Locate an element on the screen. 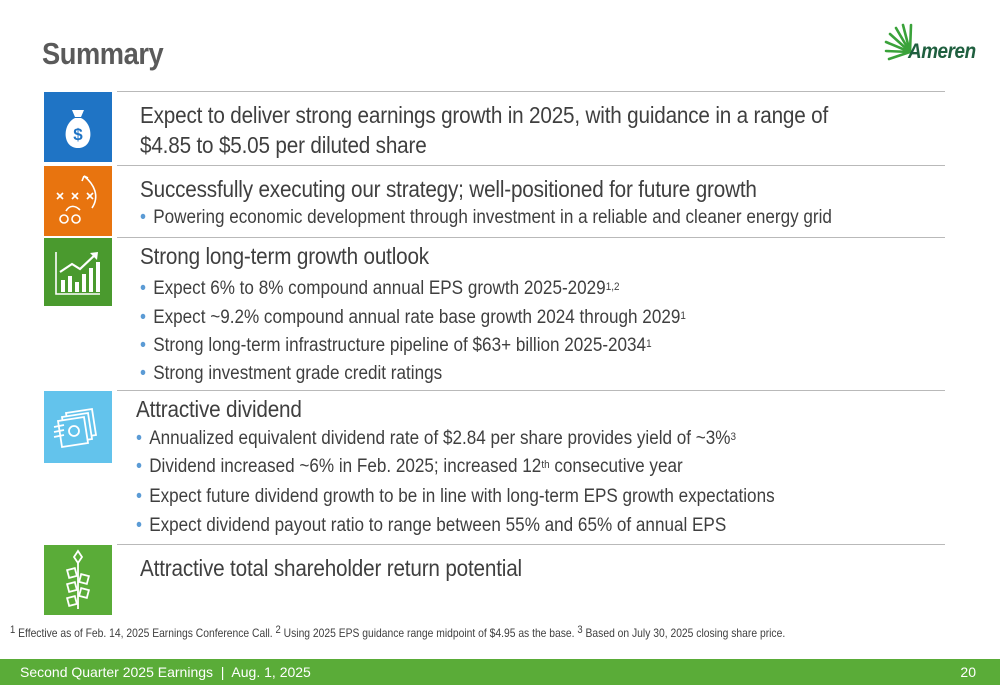 Image resolution: width=1000 pixels, height=685 pixels. money-bag-icon: $ is located at coordinates (78, 127).